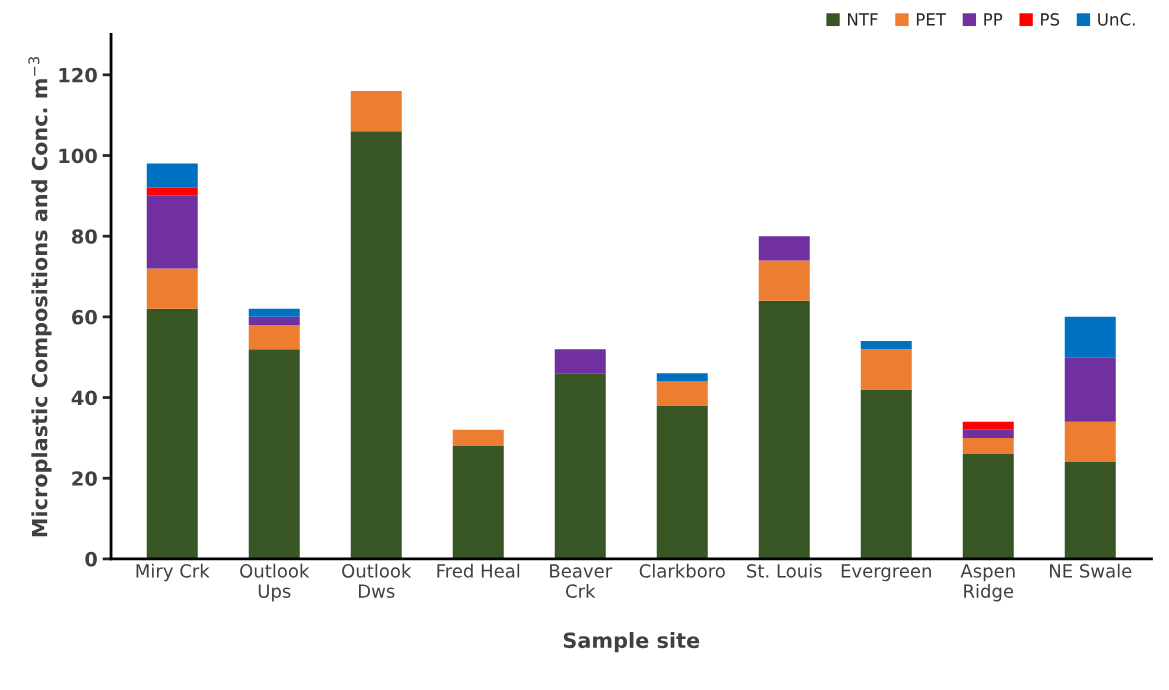 The width and height of the screenshot is (1169, 690). What do you see at coordinates (784, 570) in the screenshot?
I see `x-tick-label: St. Louis` at bounding box center [784, 570].